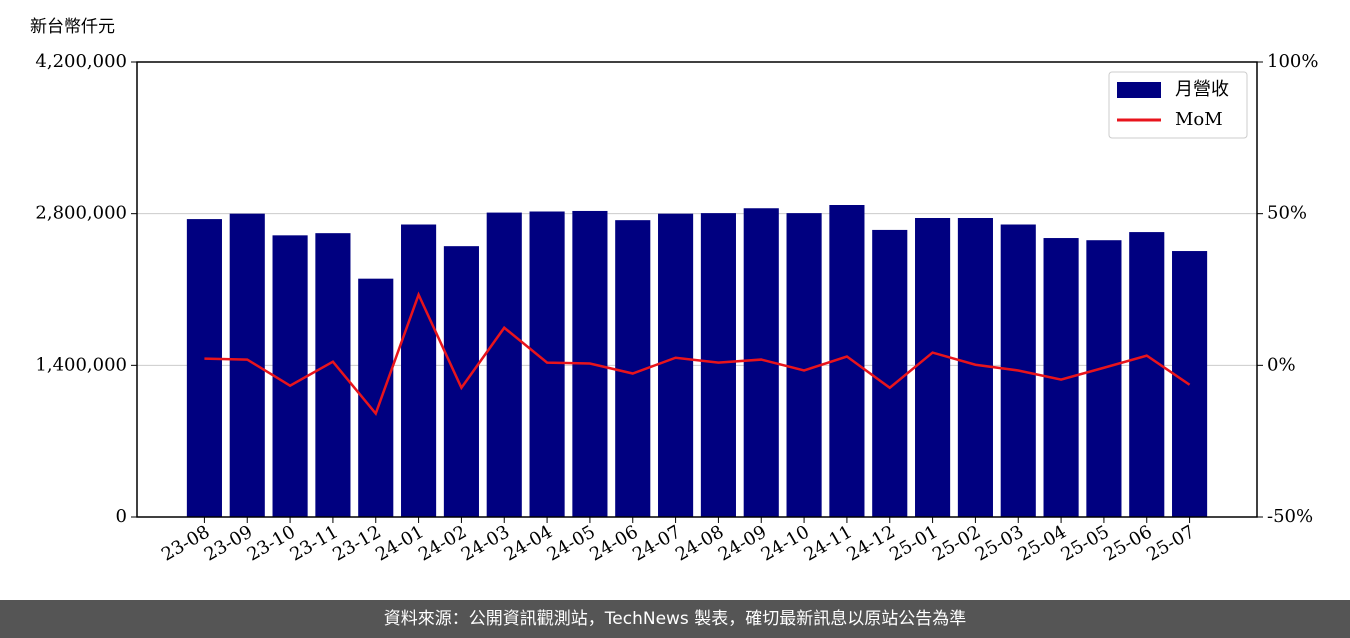 The height and width of the screenshot is (638, 1350). Describe the element at coordinates (570, 543) in the screenshot. I see `x-tick-label: 24-05` at that location.